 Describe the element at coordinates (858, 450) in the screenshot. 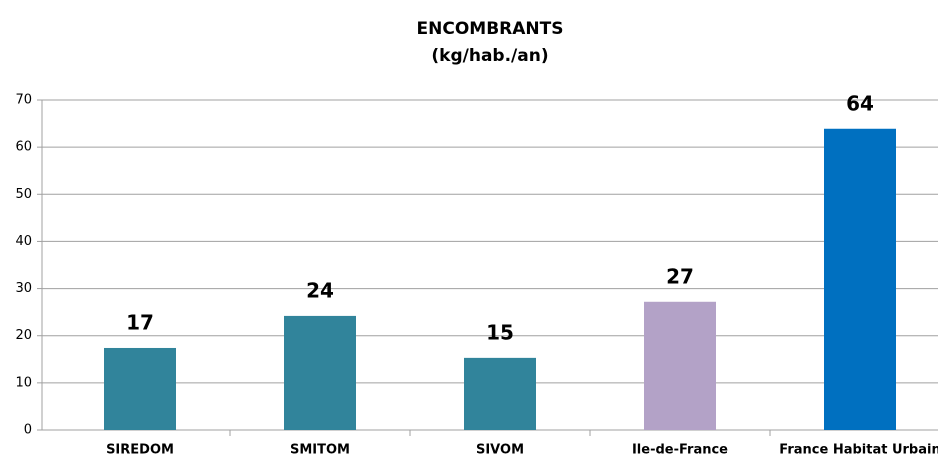

I see `x-tick-label: France Habitat Urbain` at that location.